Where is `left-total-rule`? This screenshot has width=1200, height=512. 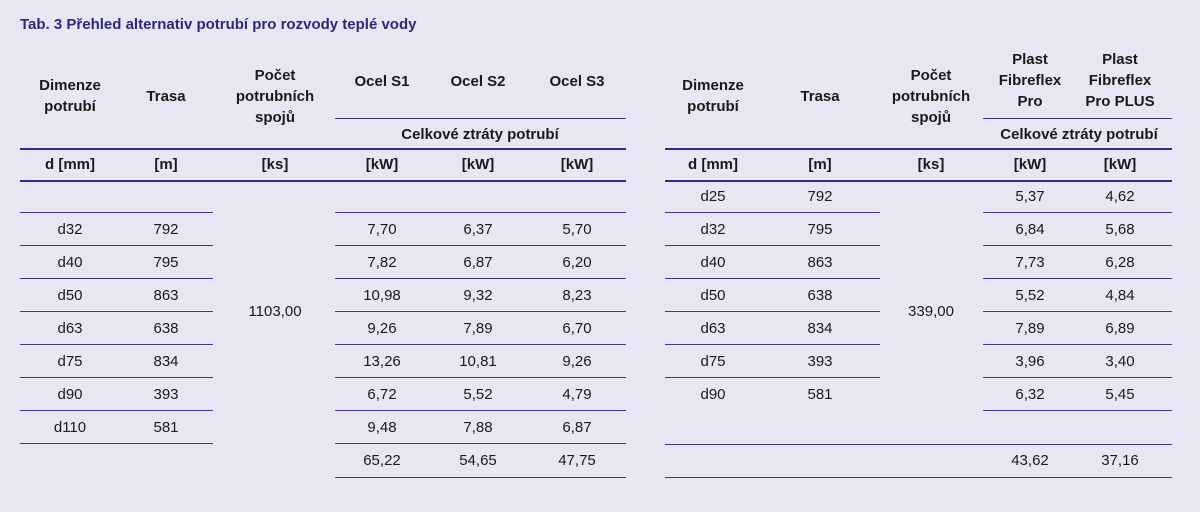
left-total-rule is located at coordinates (480, 477).